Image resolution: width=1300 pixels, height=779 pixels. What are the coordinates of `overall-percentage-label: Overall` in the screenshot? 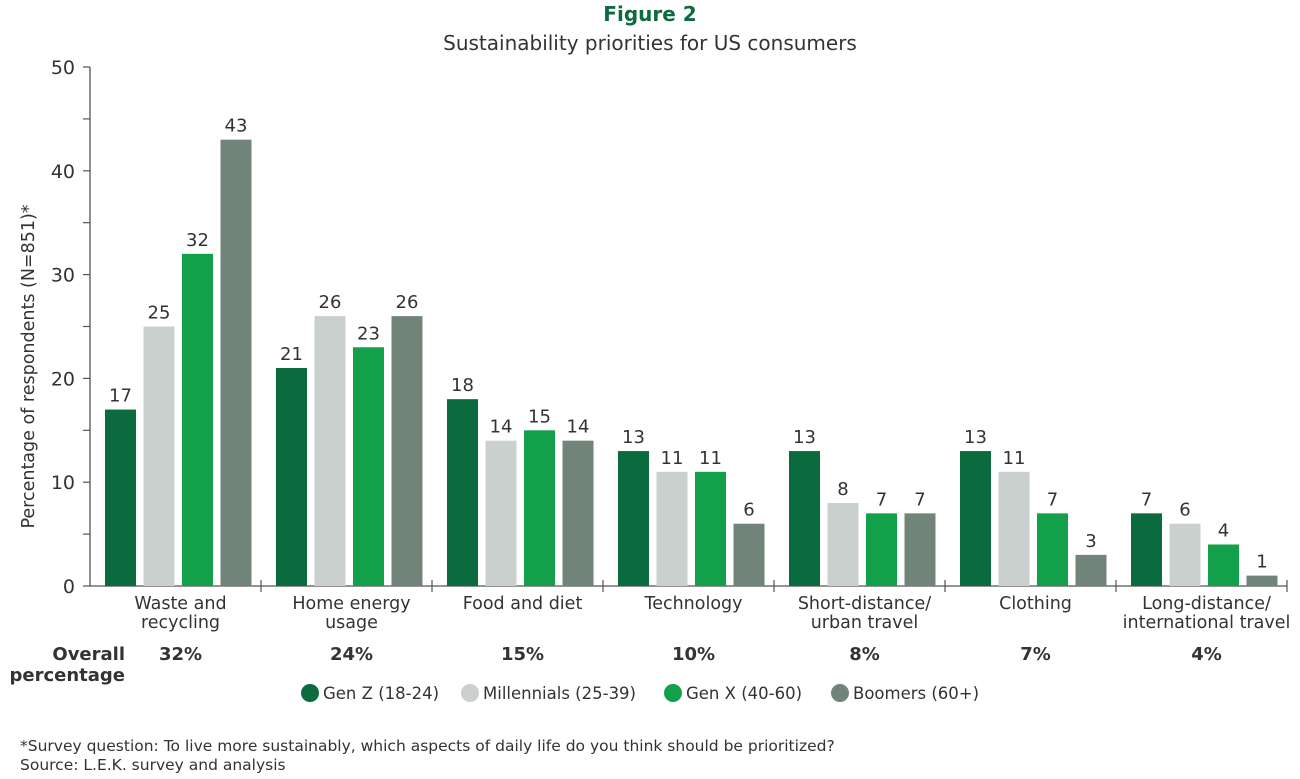 It's located at (88, 654).